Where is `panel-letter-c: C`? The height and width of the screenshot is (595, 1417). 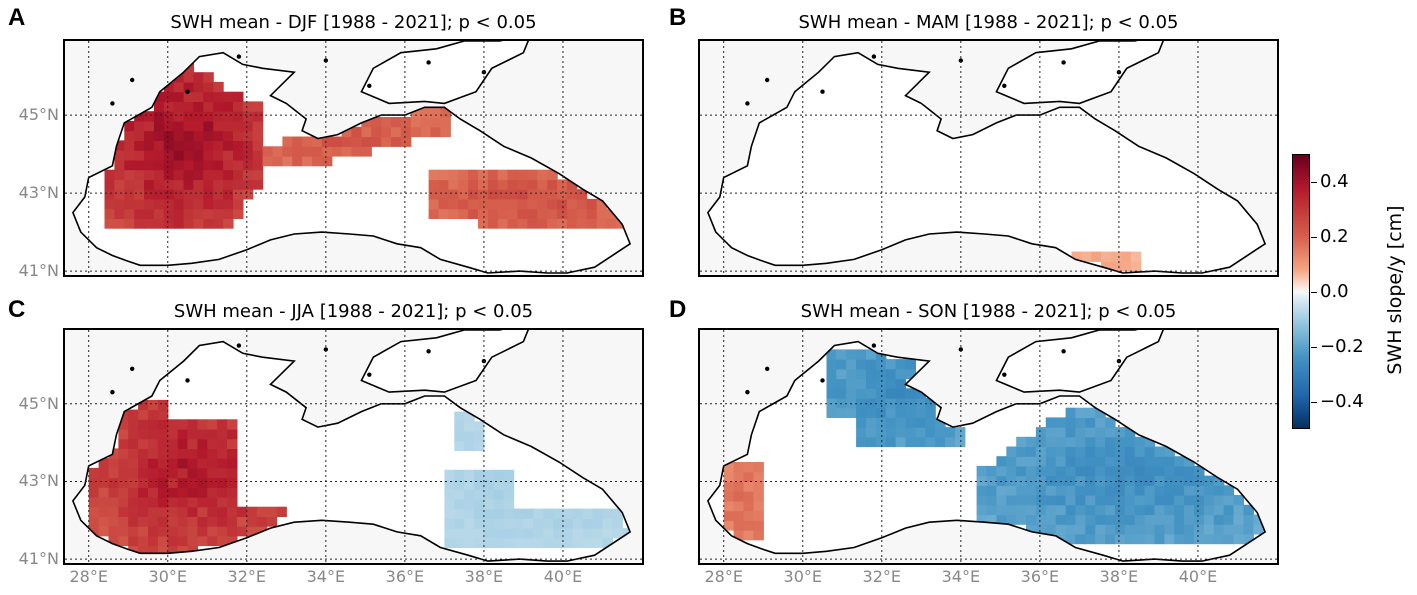
panel-letter-c: C is located at coordinates (17, 309).